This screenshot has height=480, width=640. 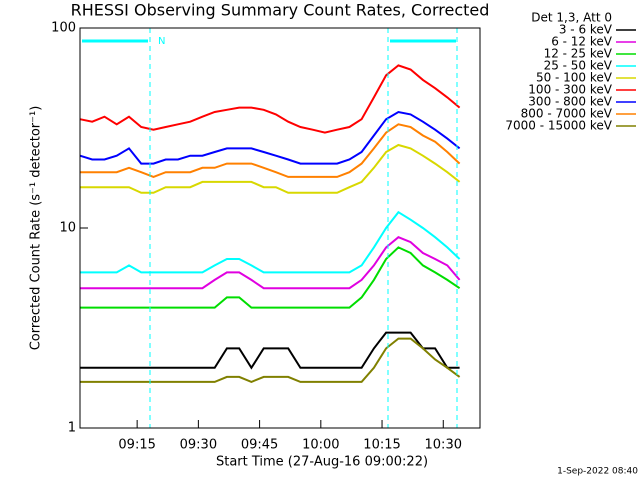 What do you see at coordinates (259, 445) in the screenshot?
I see `x-tick-label: 09:45` at bounding box center [259, 445].